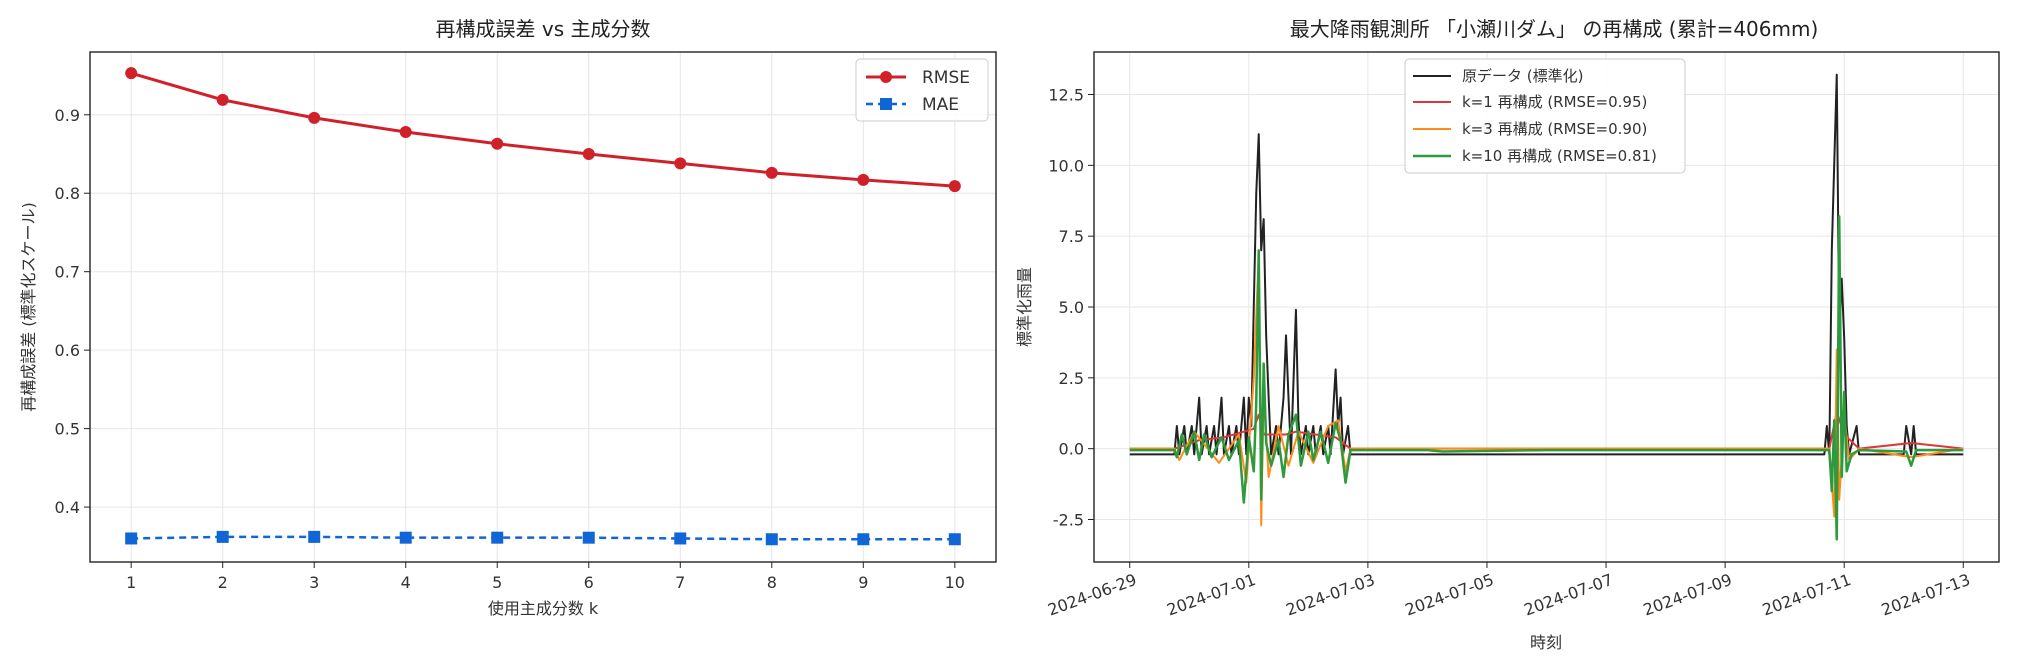  I want to click on legend-k10-label: k=10 再構成 (RMSE=0.81), so click(1559, 156).